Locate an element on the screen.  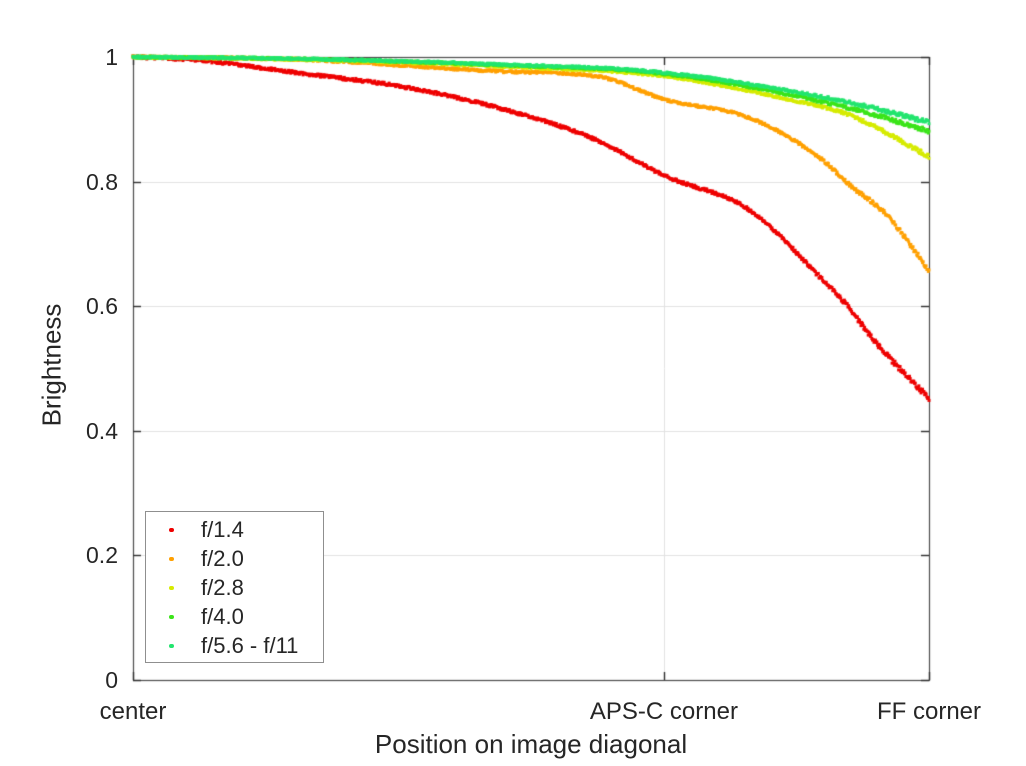
y-tick-label: 0.8 is located at coordinates (102, 181).